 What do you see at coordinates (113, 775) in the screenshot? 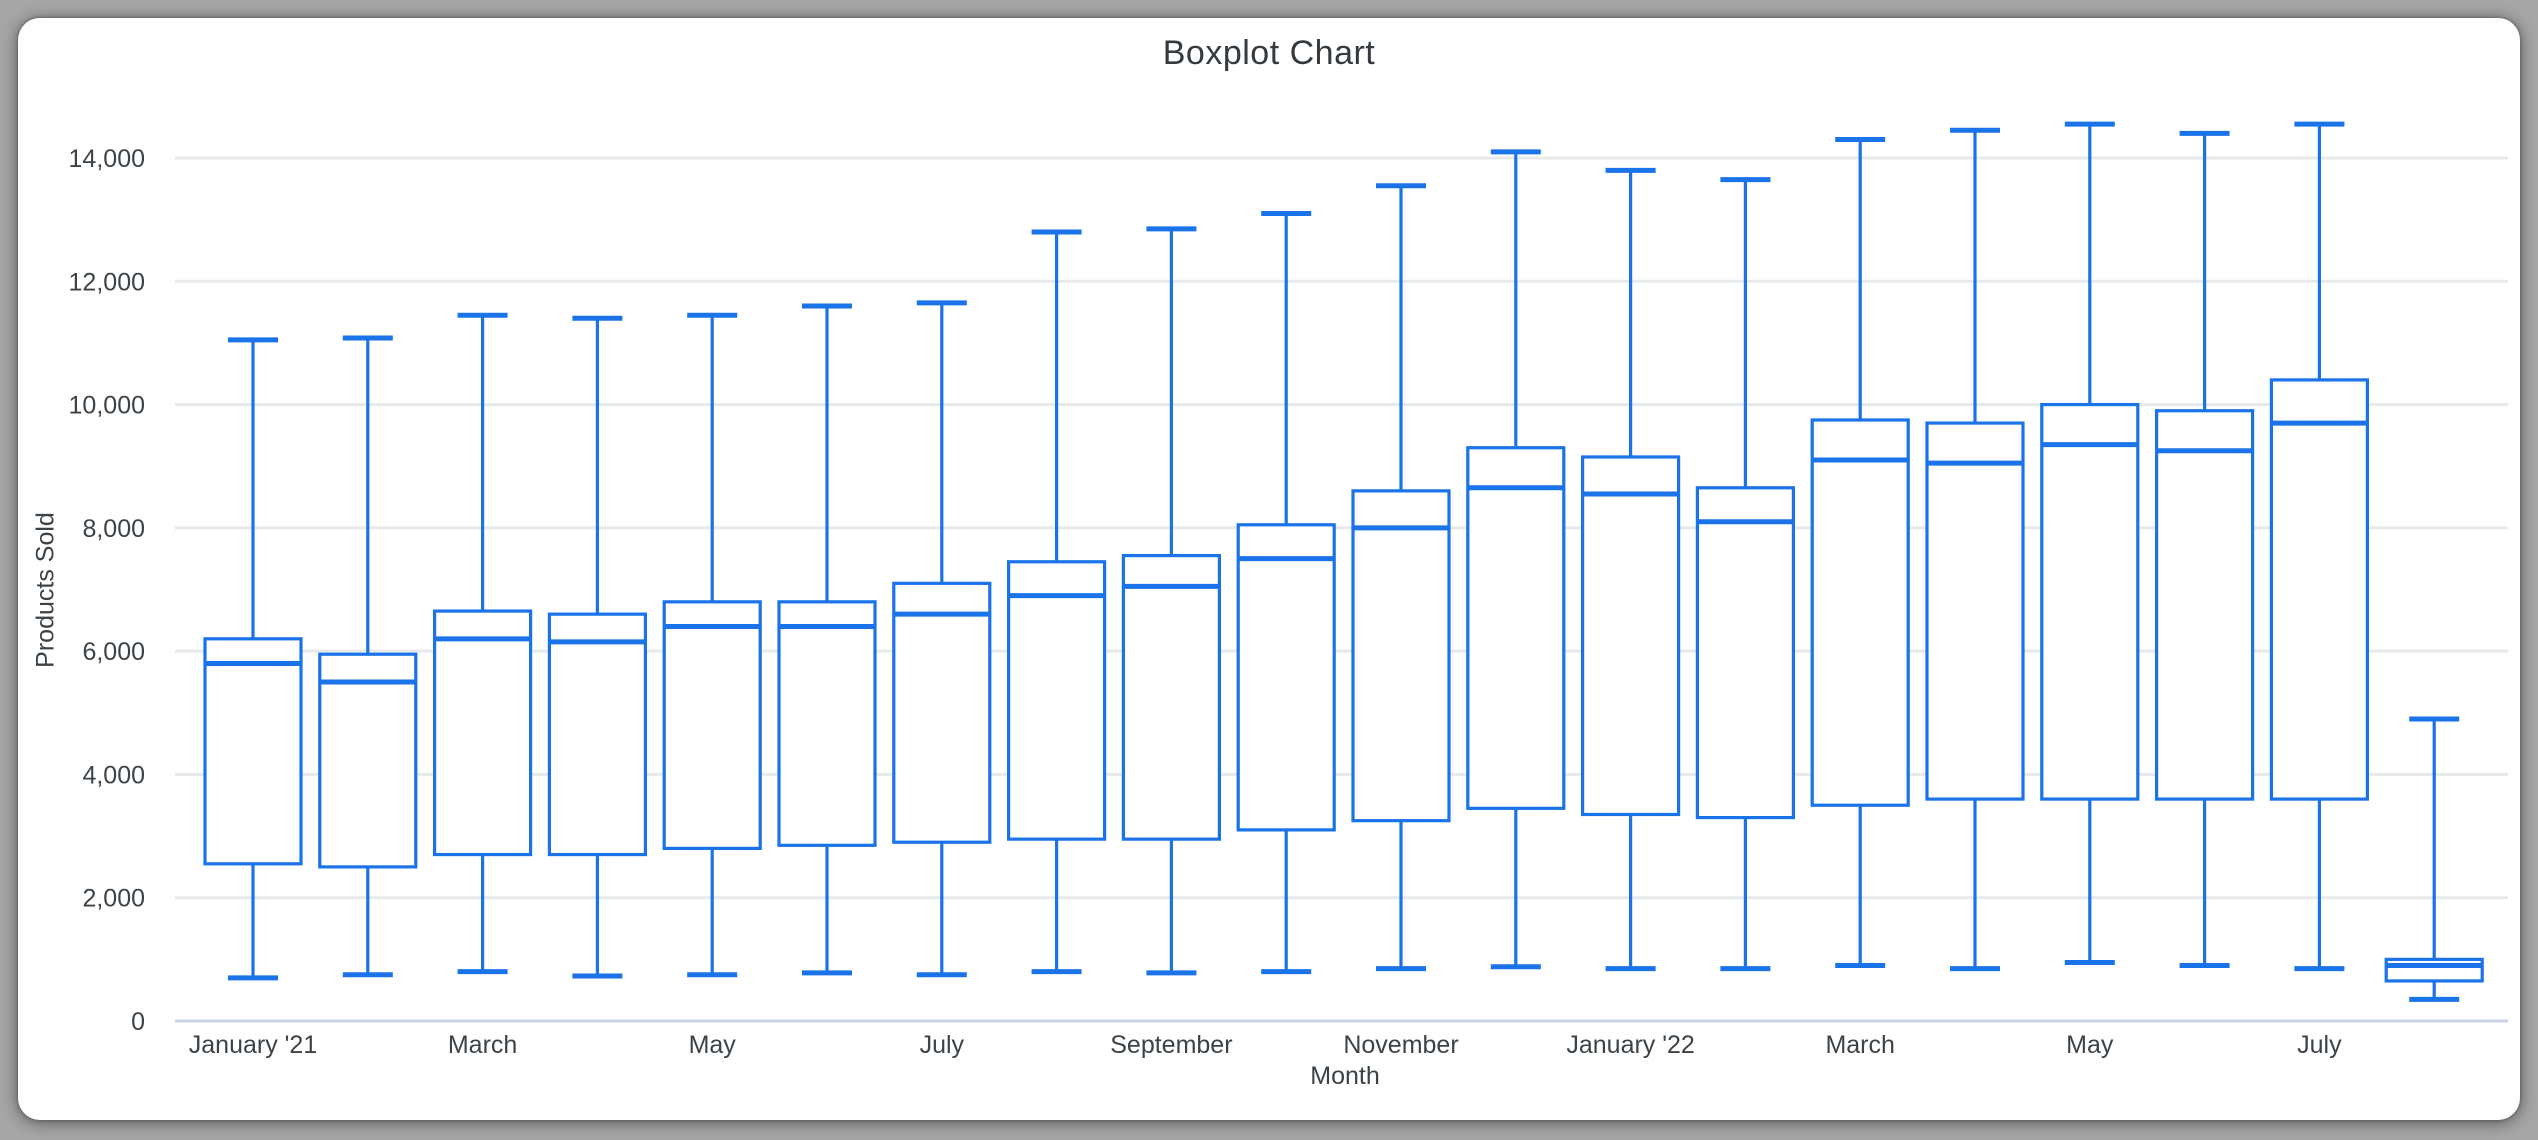
I see `y-tick-label-4000: 4,000` at bounding box center [113, 775].